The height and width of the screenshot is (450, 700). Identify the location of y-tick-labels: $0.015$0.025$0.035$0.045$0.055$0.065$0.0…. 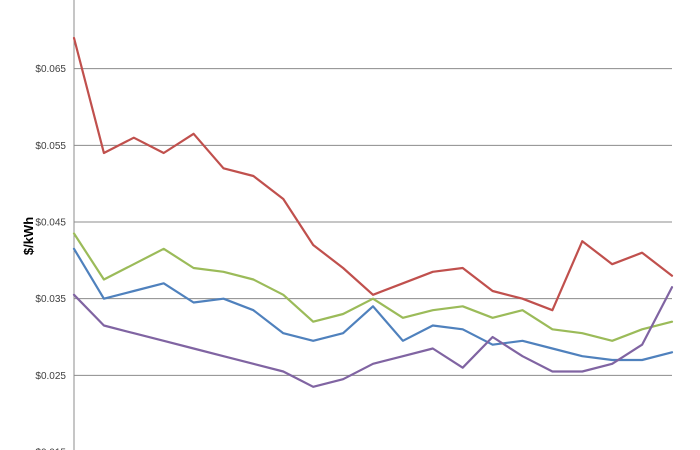
(50, 257).